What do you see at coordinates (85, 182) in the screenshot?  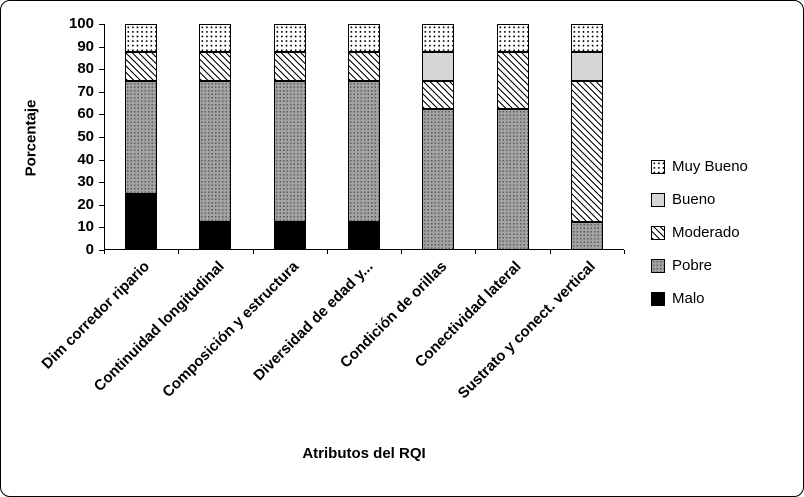 I see `y-tick-label: 30` at bounding box center [85, 182].